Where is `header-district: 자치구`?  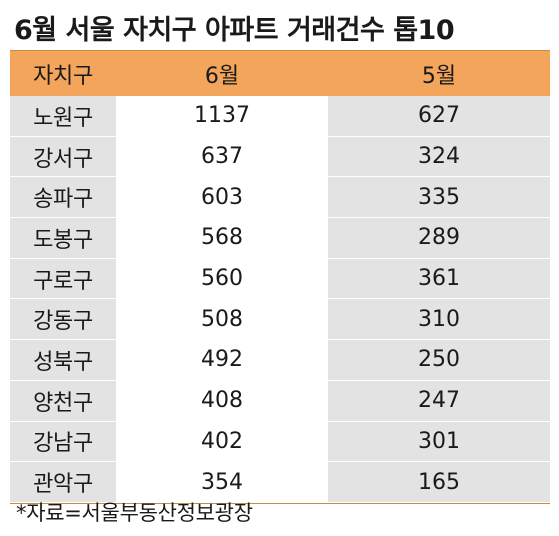 header-district: 자치구 is located at coordinates (63, 76).